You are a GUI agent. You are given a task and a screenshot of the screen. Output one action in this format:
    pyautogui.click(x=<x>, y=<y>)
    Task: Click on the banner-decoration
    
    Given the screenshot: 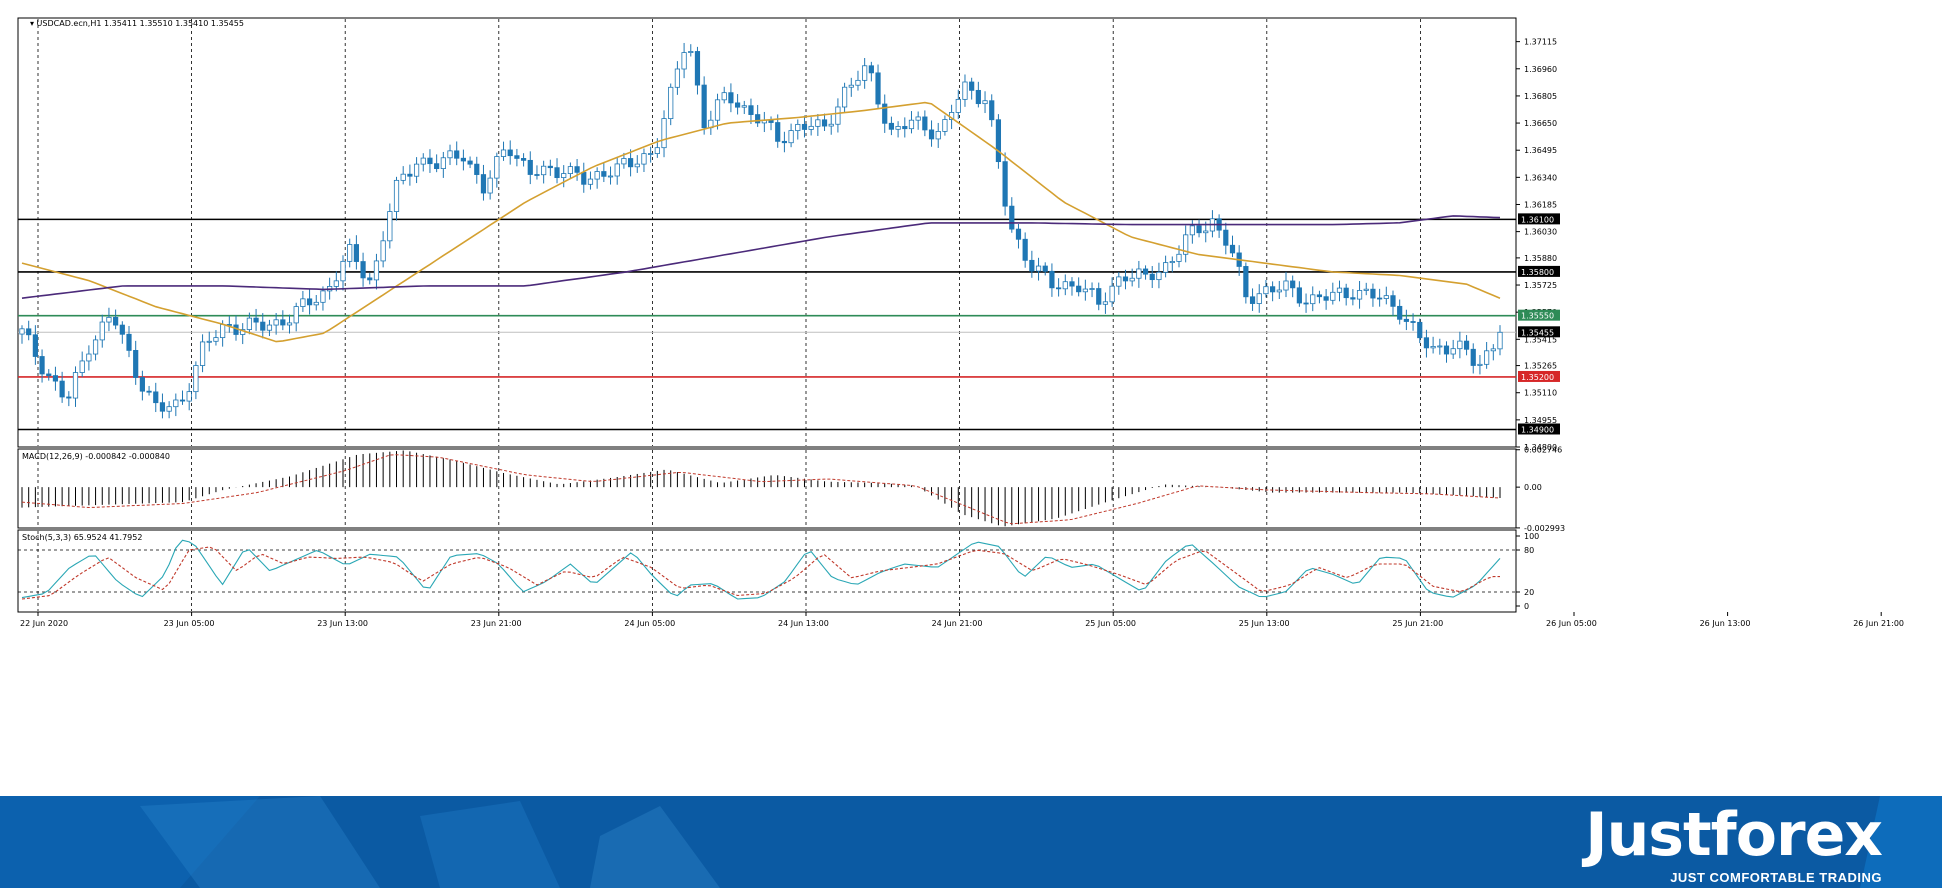 What is the action you would take?
    pyautogui.click(x=971, y=842)
    